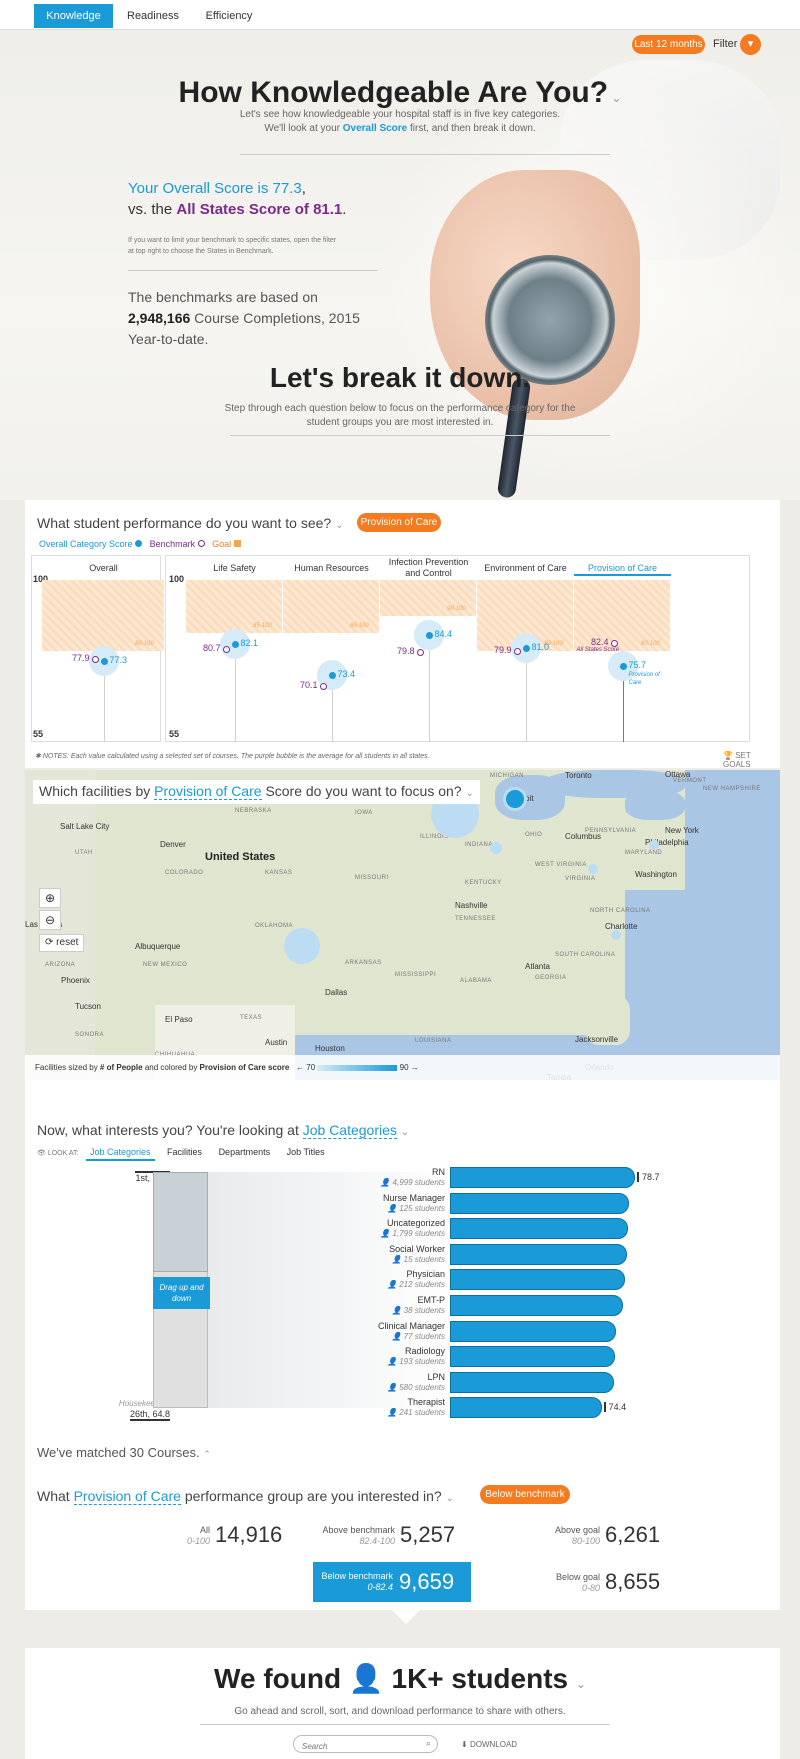 The height and width of the screenshot is (1759, 800). What do you see at coordinates (732, 925) in the screenshot?
I see `atlantic-ocean` at bounding box center [732, 925].